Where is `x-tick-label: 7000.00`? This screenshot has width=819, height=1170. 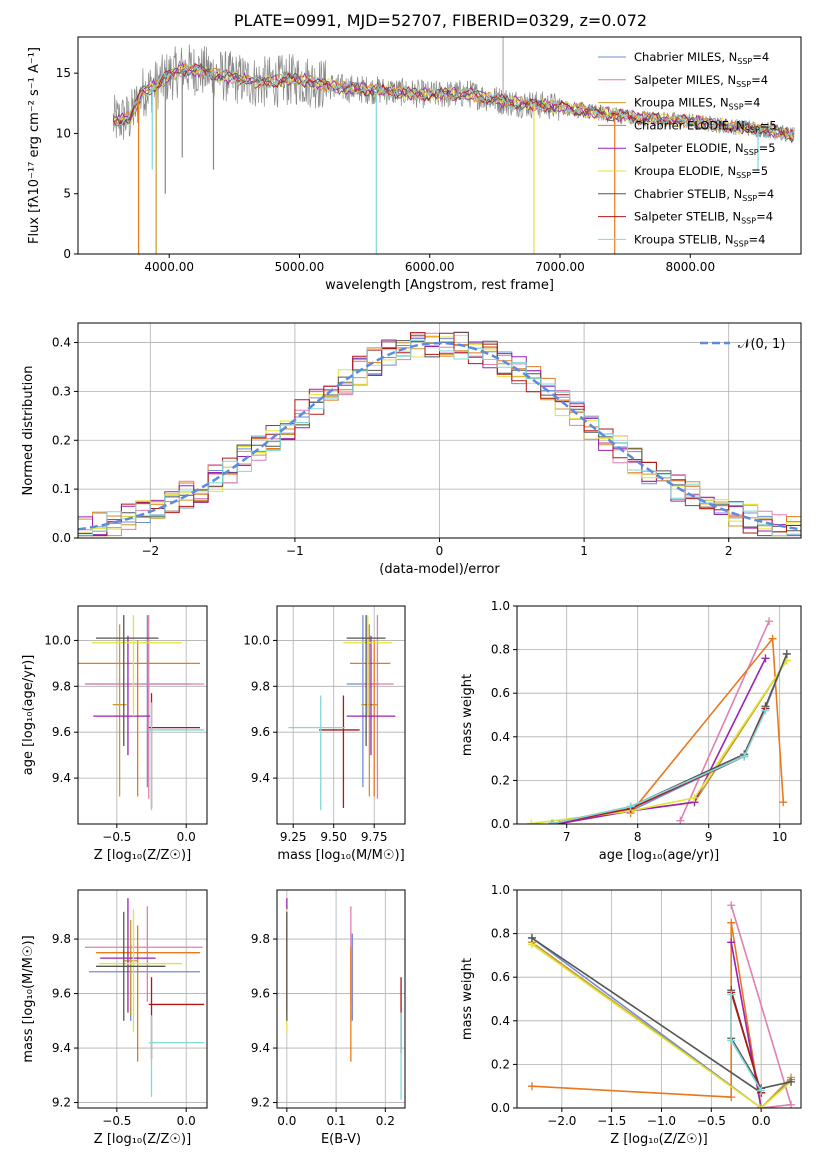 x-tick-label: 7000.00 is located at coordinates (560, 267).